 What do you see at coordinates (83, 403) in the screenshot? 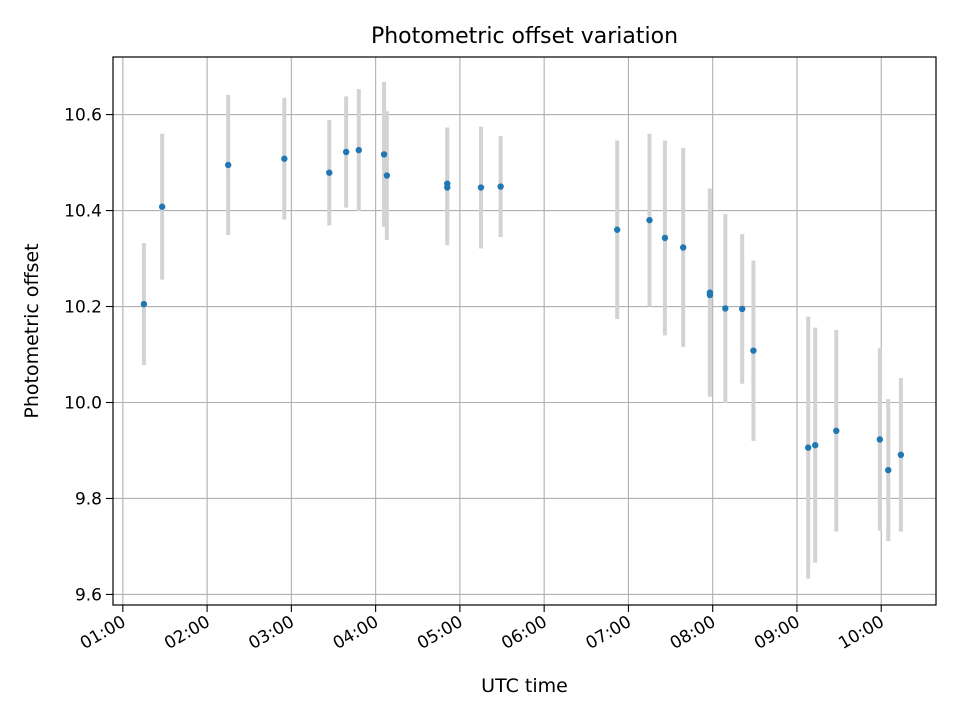
I see `y-tick-label: 10.0` at bounding box center [83, 403].